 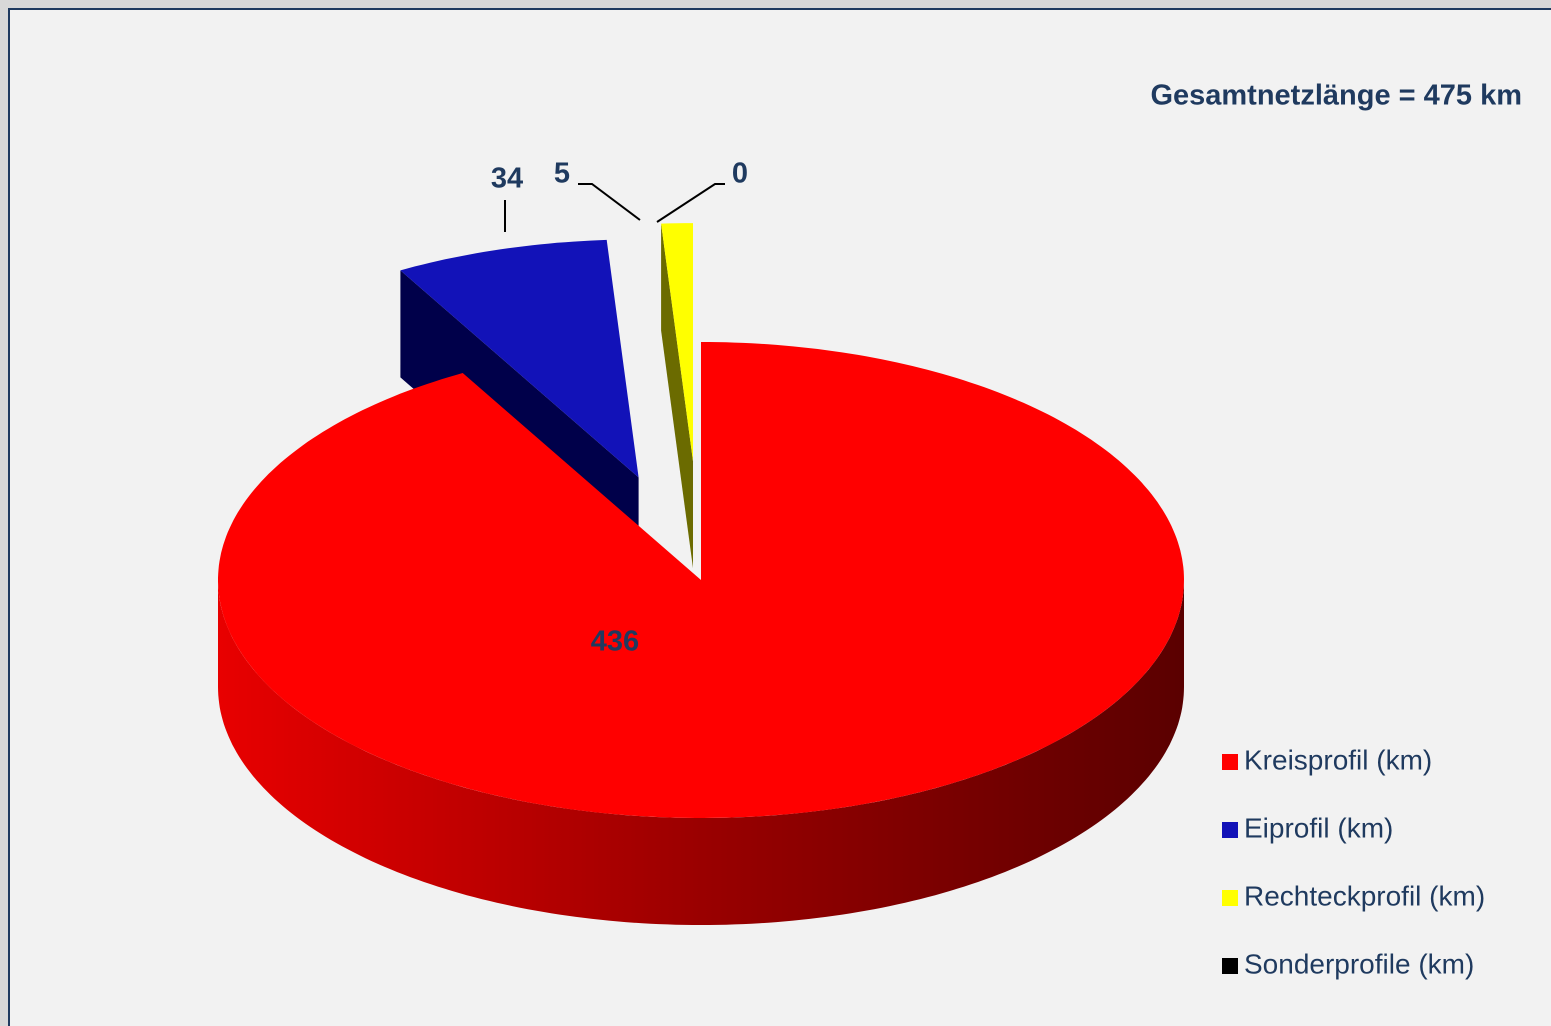 What do you see at coordinates (1336, 96) in the screenshot?
I see `annotation: Gesamtnetzlänge = 475 km` at bounding box center [1336, 96].